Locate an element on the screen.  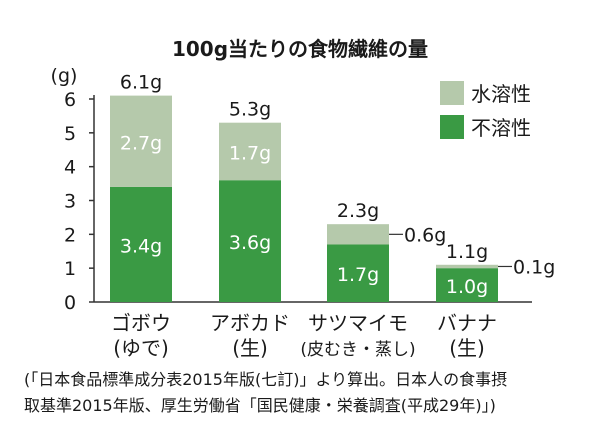
y-tick-label: 5 is located at coordinates (70, 134).